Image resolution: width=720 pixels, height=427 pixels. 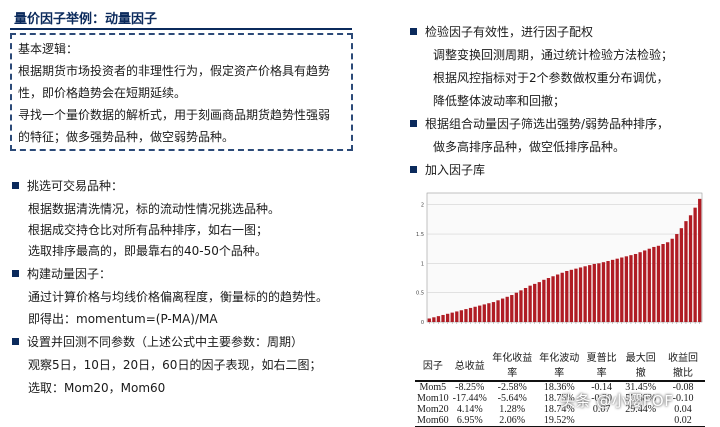 I want to click on table-cell: 0.07, so click(x=601, y=409).